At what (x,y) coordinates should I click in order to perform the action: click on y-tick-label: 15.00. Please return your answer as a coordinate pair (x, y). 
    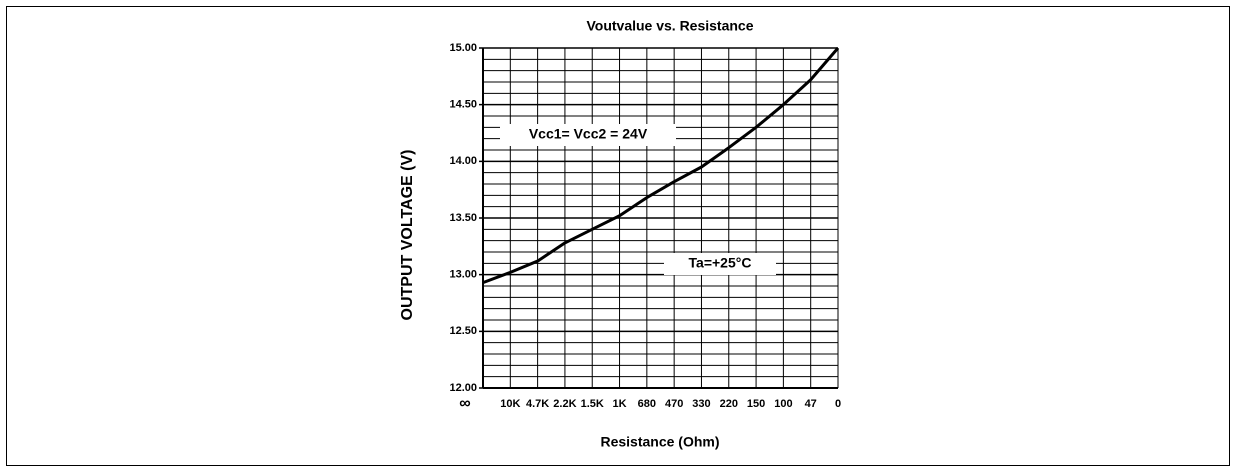
    Looking at the image, I should click on (463, 48).